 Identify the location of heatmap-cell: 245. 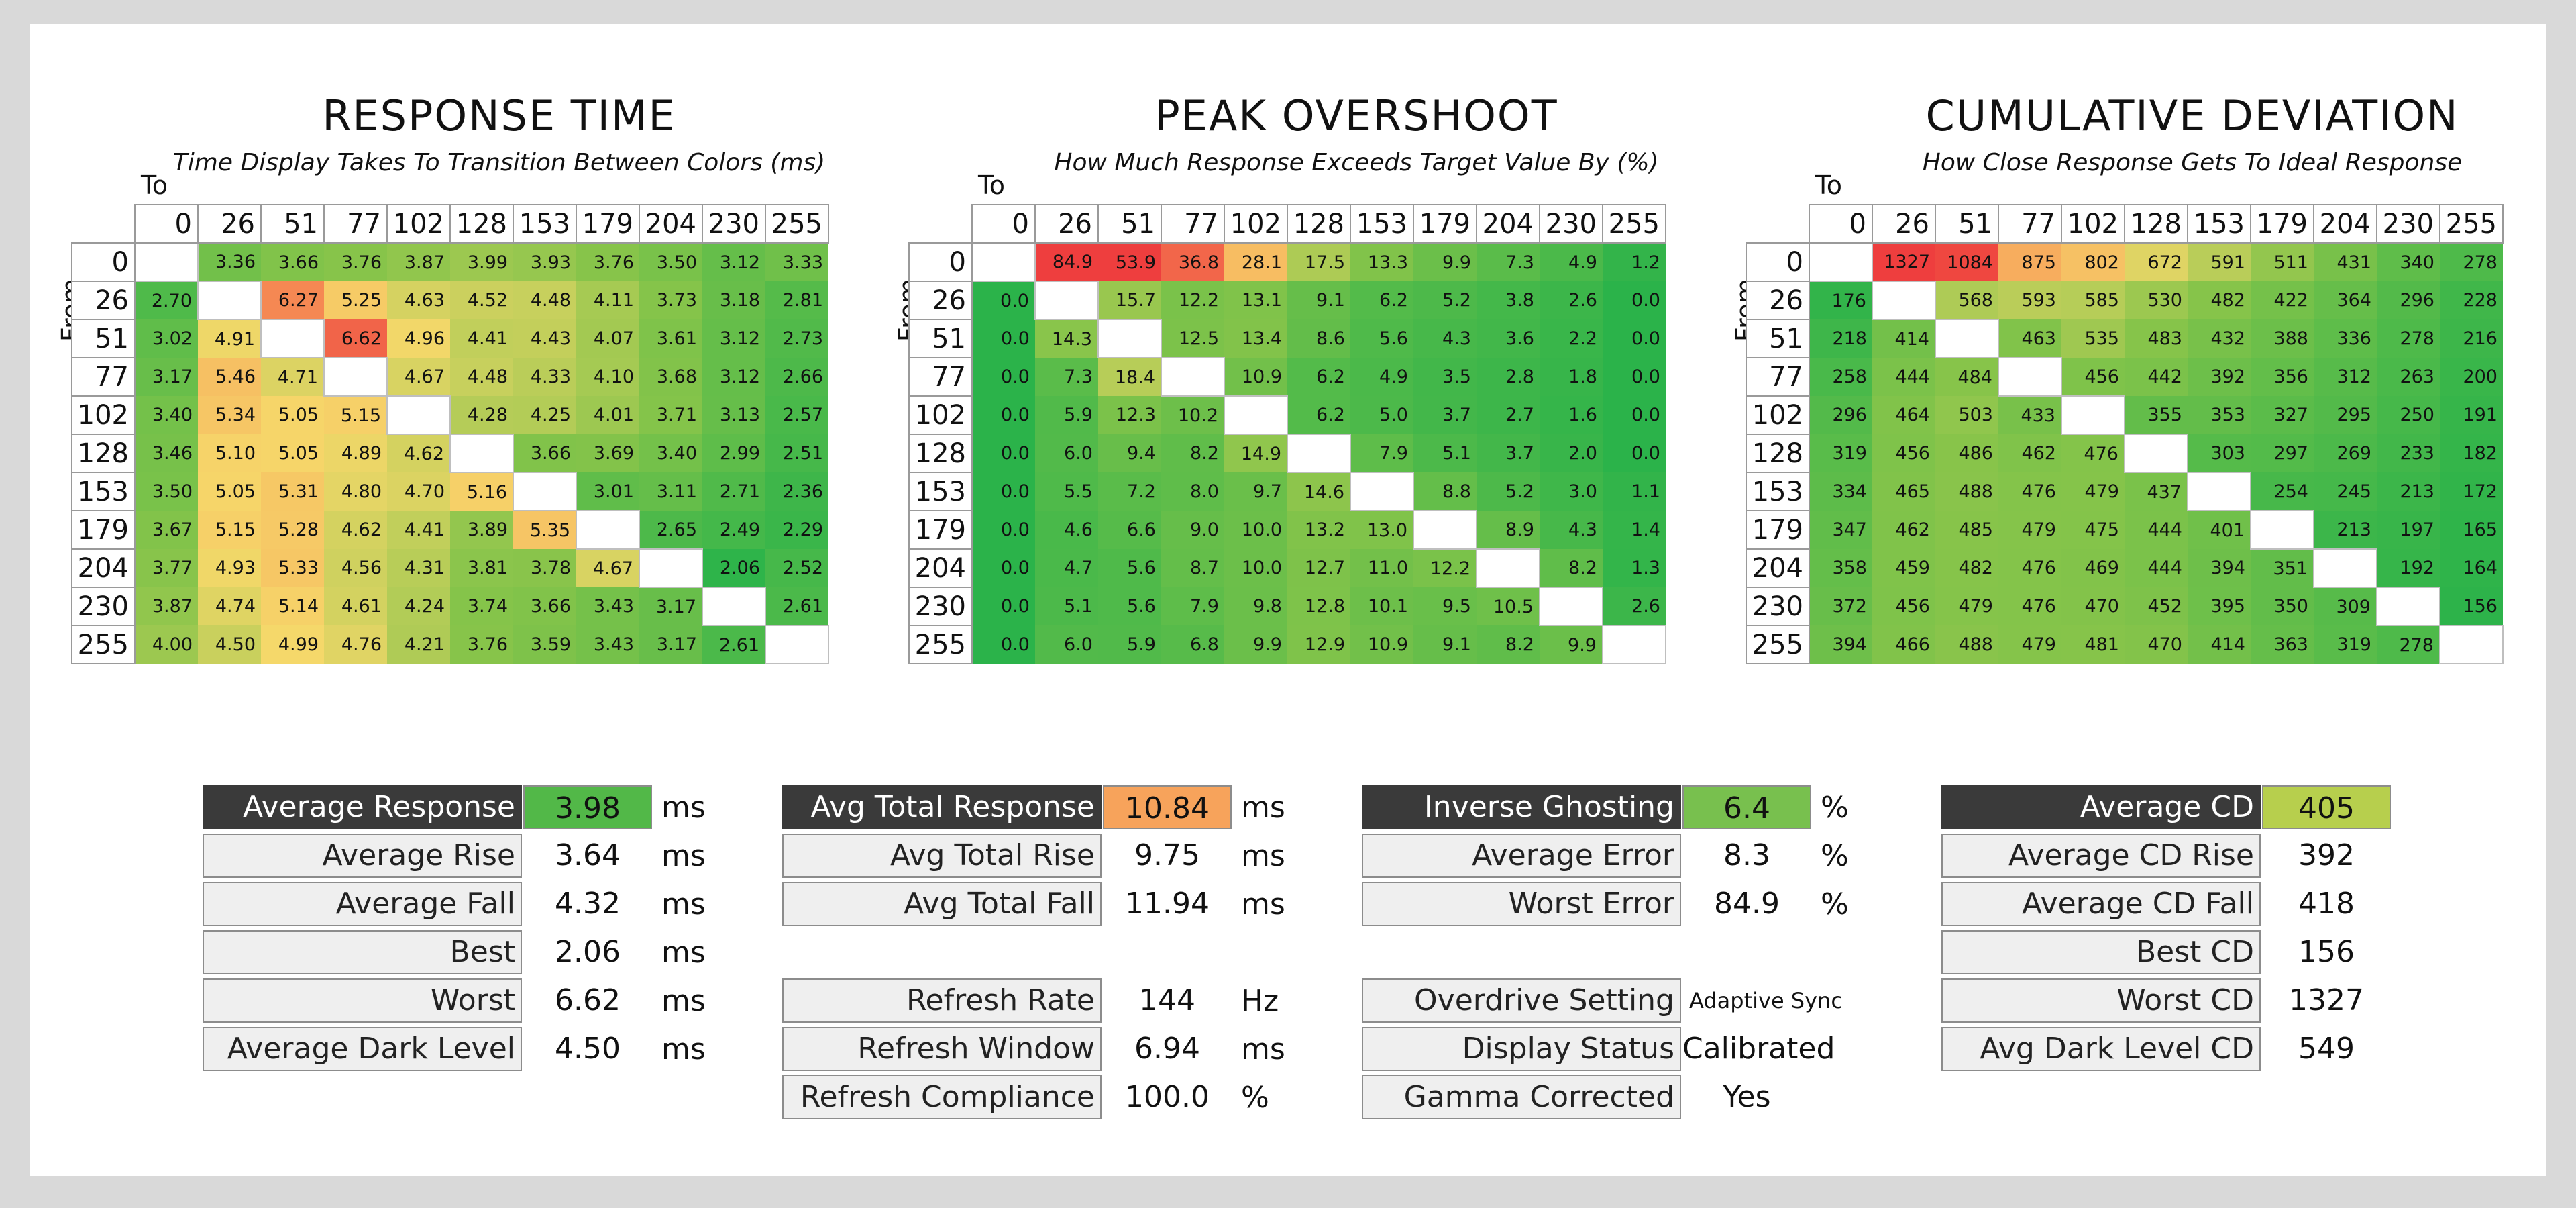
(2345, 491).